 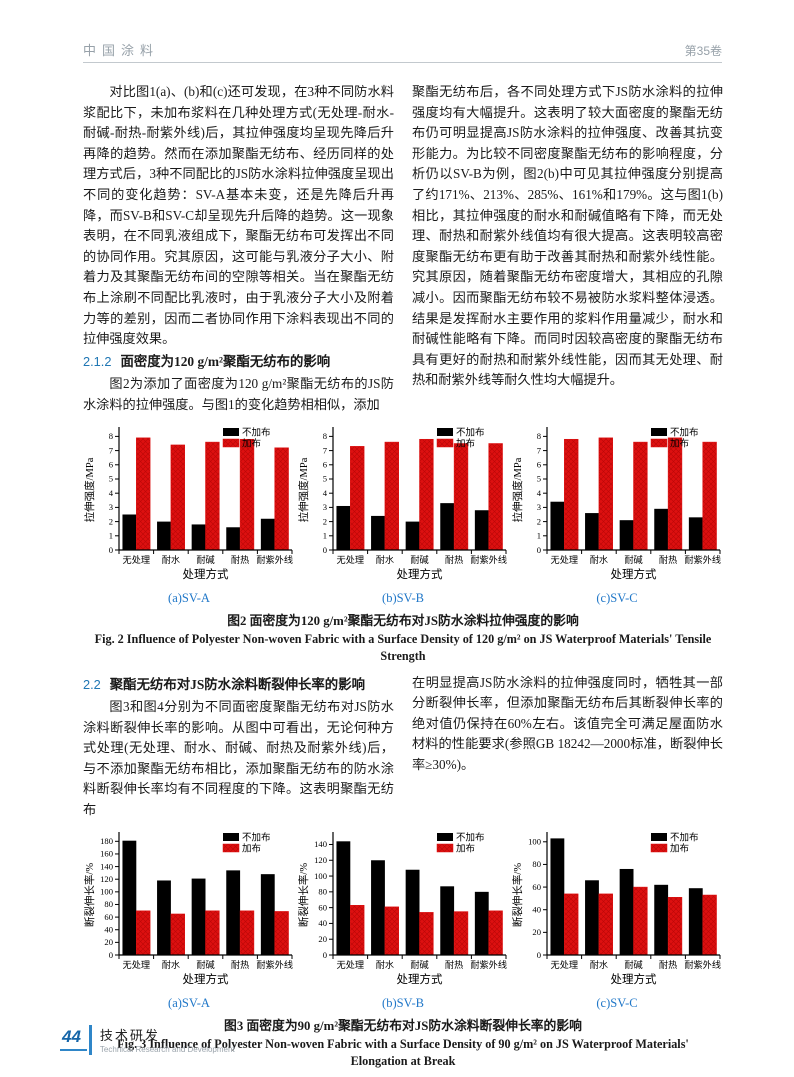 I want to click on chart-fig2-sv-b: 0 1 2 3 4 5 6 7 8 无处理 耐水 耐碱 耐热 耐紫外线 处理方式 拉伸强度/MPa 不加布 加布, so click(x=403, y=507).